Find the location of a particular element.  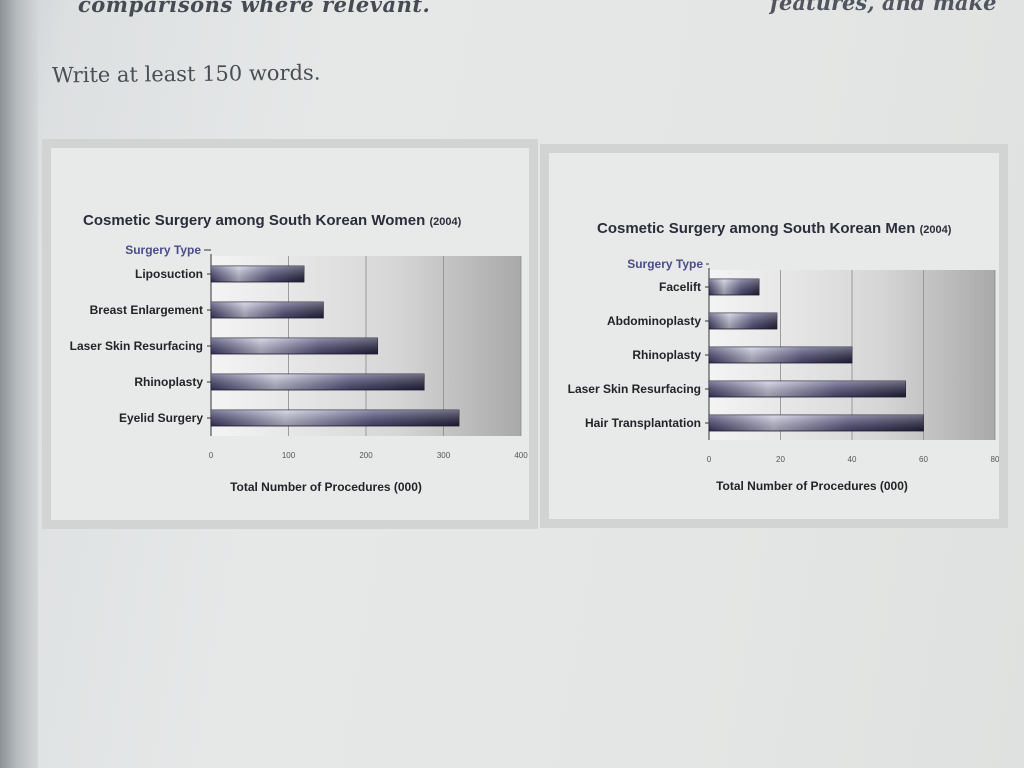

word-count-instruction: Write at least 150 words. is located at coordinates (186, 74).